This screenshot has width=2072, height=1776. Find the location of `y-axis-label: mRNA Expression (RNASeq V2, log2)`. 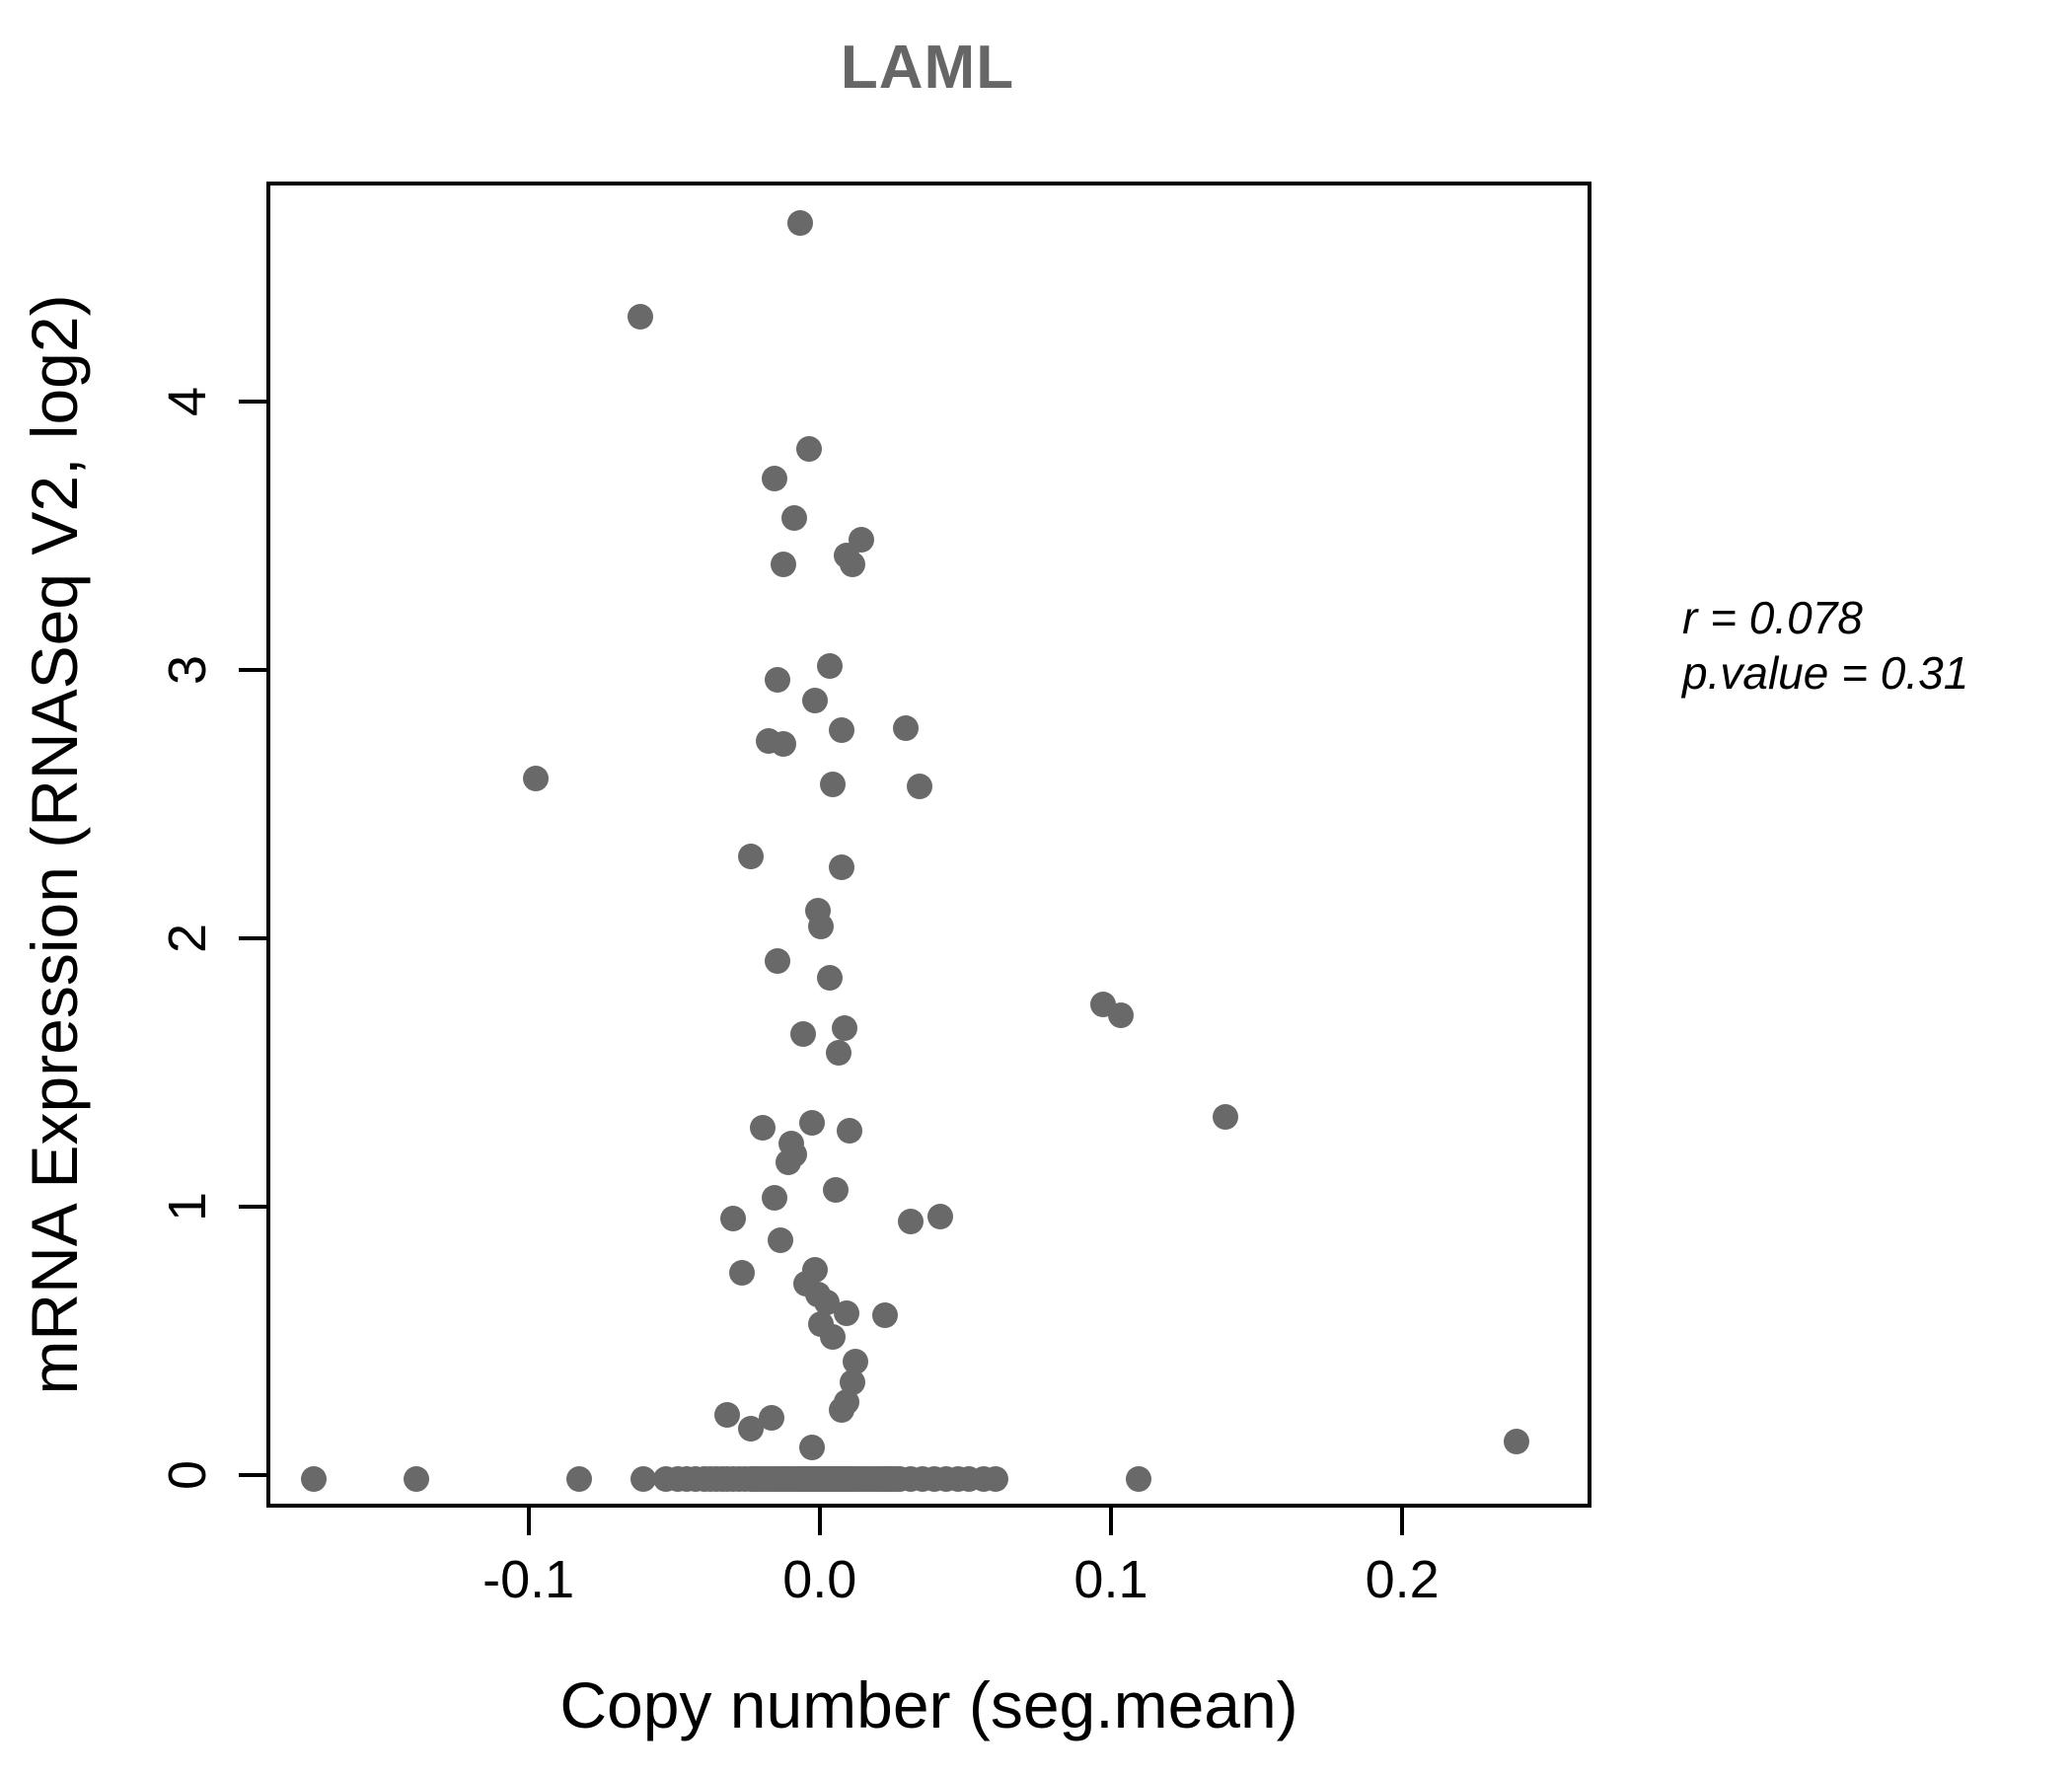

y-axis-label: mRNA Expression (RNASeq V2, log2) is located at coordinates (55, 844).